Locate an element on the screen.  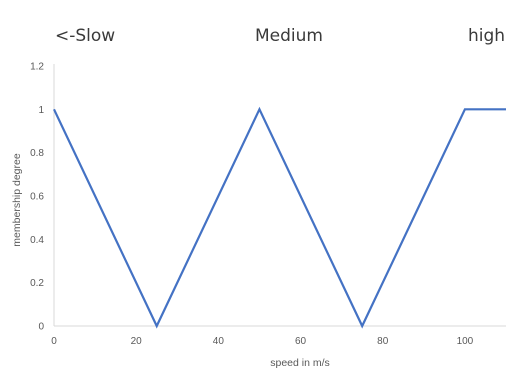
y-axis-title: membership degree is located at coordinates (17, 200).